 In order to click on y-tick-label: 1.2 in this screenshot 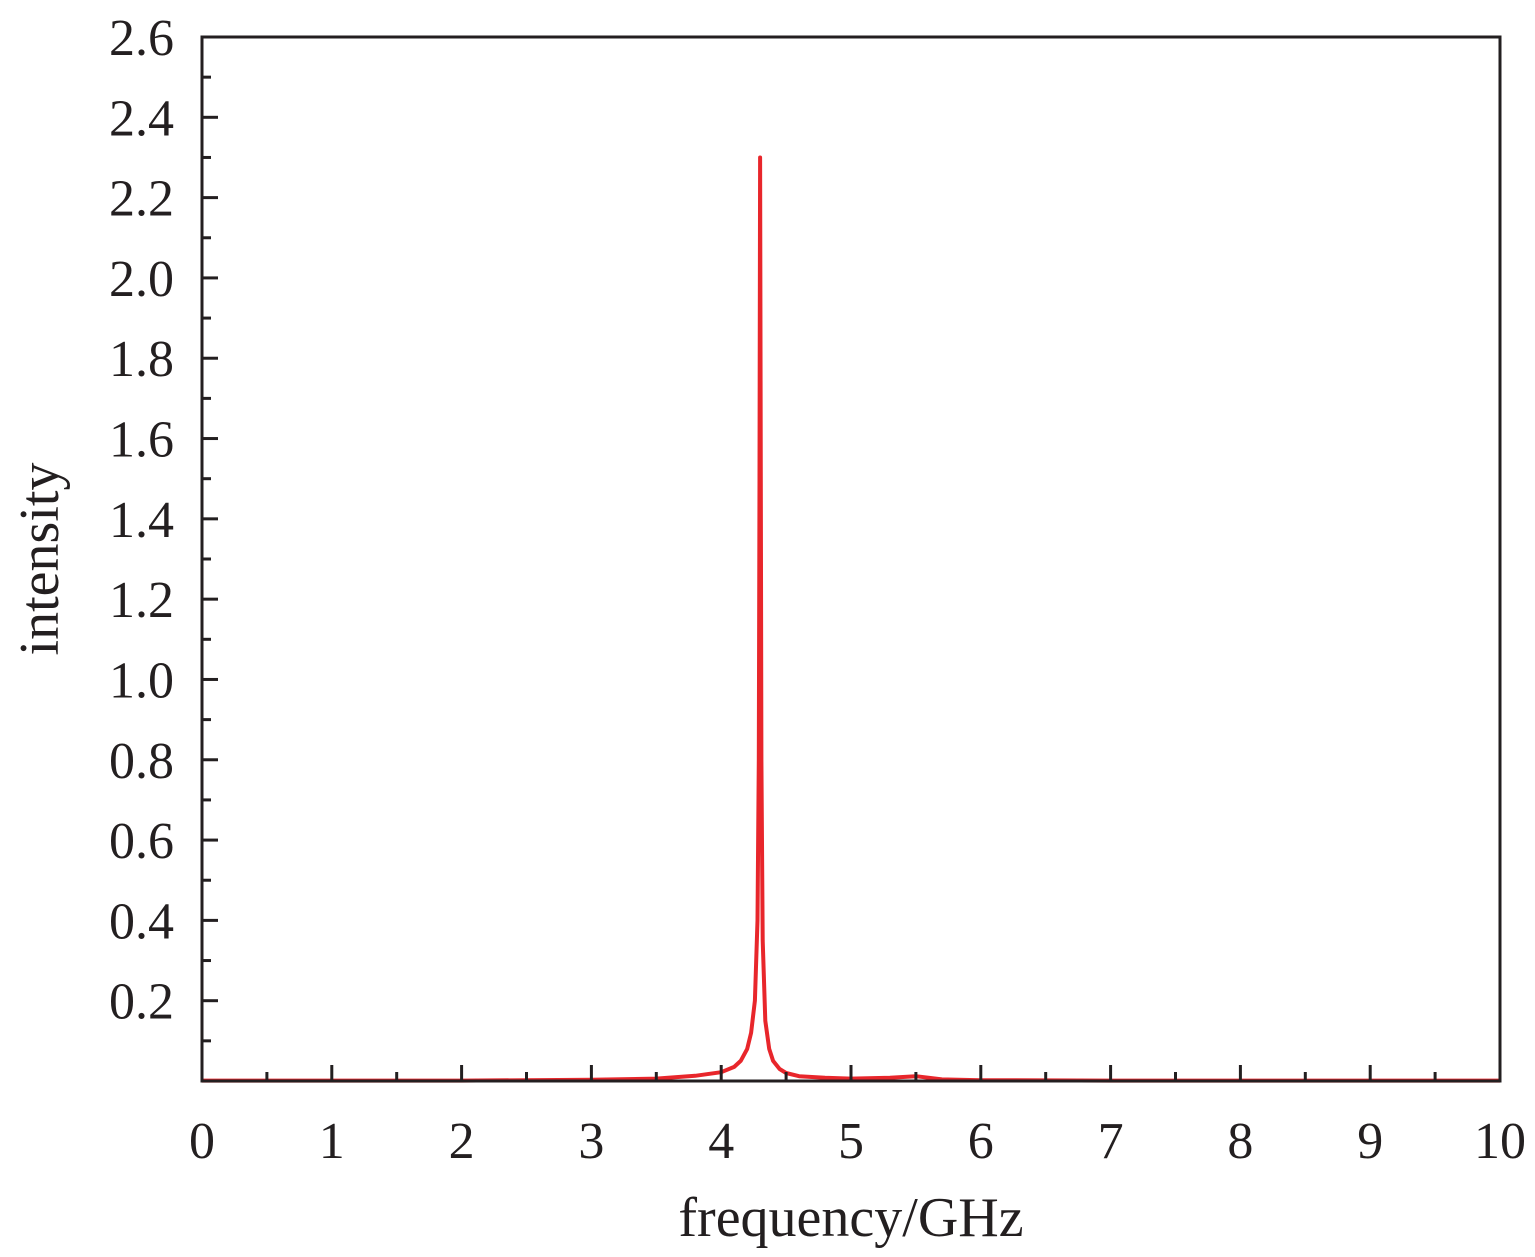, I will do `click(141, 600)`.